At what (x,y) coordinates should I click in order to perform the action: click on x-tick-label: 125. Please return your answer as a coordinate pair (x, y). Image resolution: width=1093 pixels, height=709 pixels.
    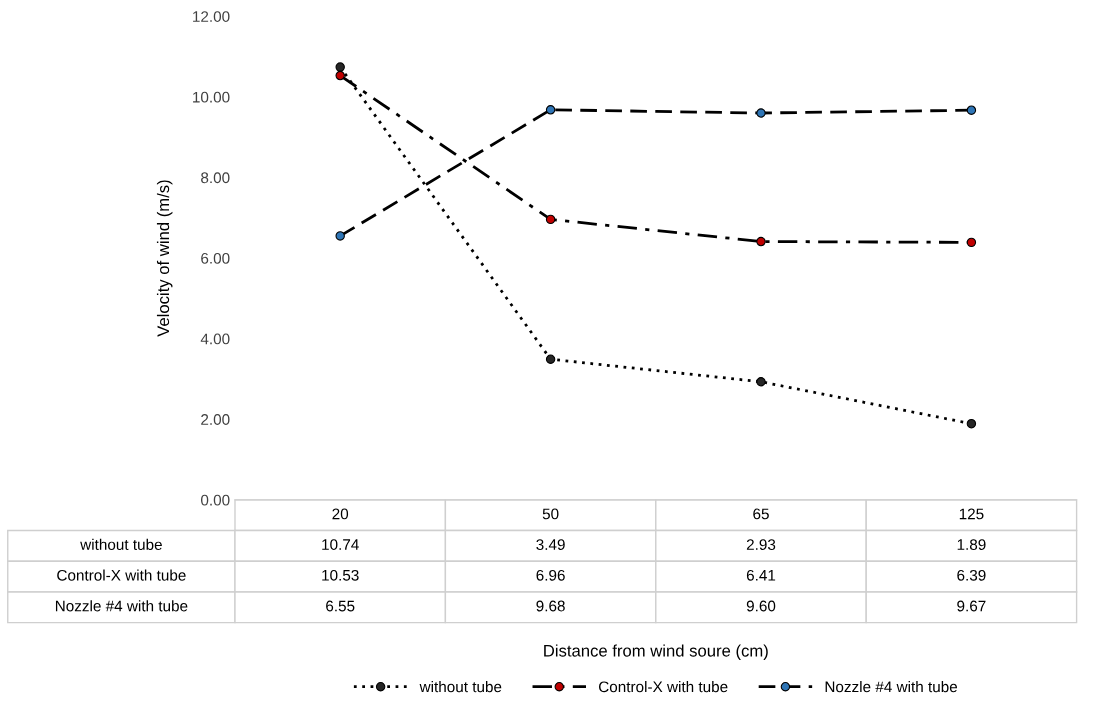
    Looking at the image, I should click on (971, 514).